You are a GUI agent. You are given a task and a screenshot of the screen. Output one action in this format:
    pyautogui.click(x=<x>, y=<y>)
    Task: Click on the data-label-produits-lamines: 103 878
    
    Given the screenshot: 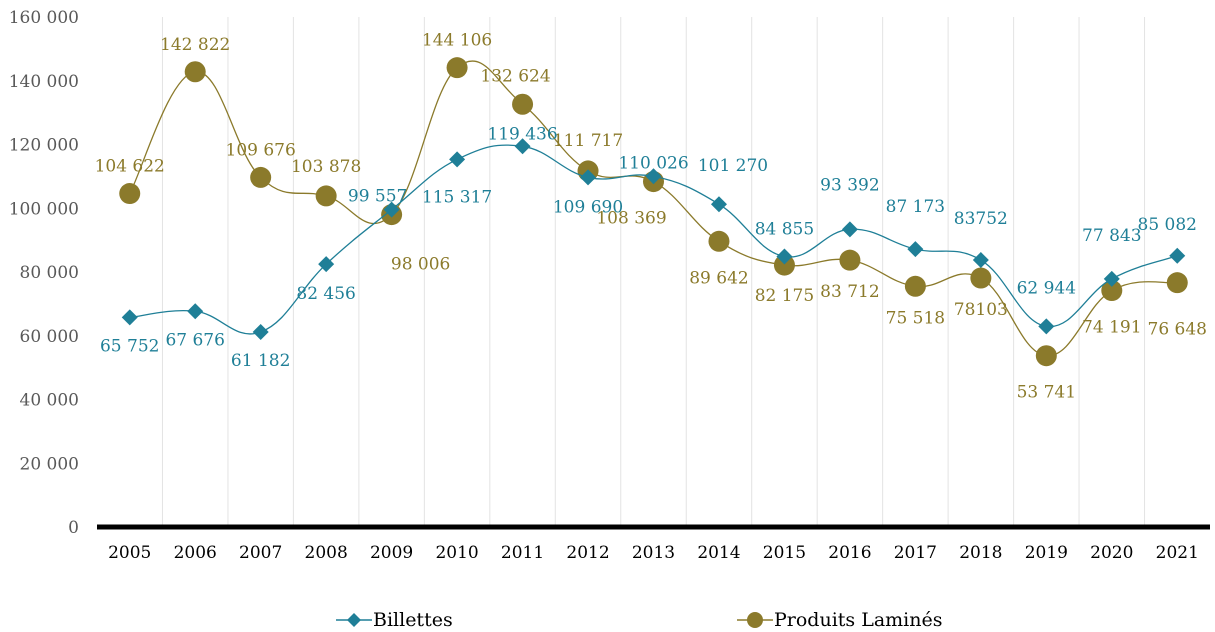 What is the action you would take?
    pyautogui.click(x=326, y=167)
    